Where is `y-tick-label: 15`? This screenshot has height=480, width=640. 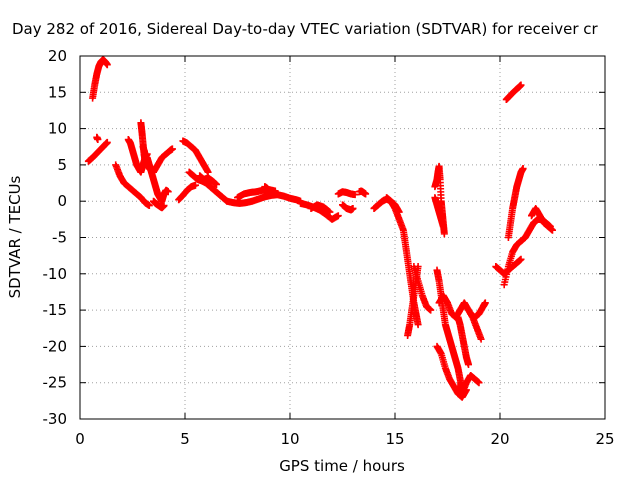
y-tick-label: 15 is located at coordinates (57, 92).